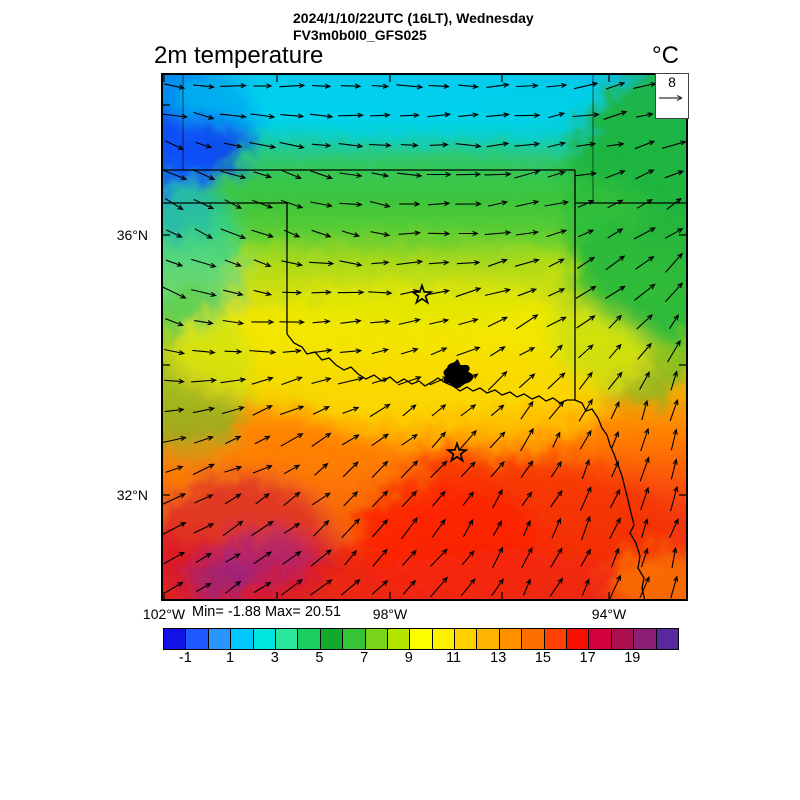  What do you see at coordinates (319, 658) in the screenshot?
I see `colorbar-tick-label: 5` at bounding box center [319, 658].